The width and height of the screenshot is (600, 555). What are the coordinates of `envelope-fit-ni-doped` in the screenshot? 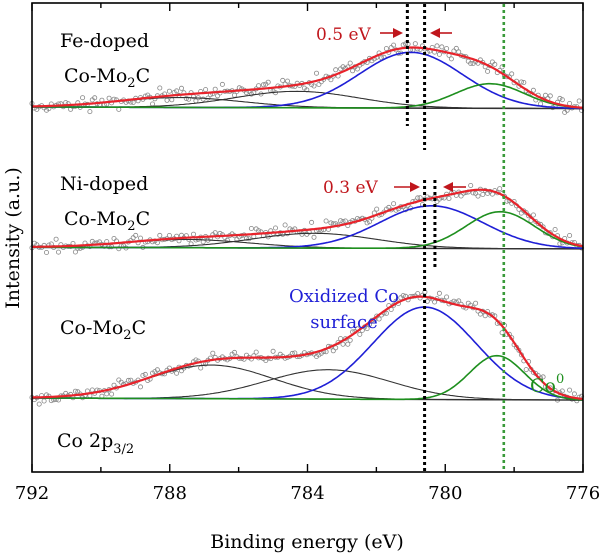 It's located at (308, 218).